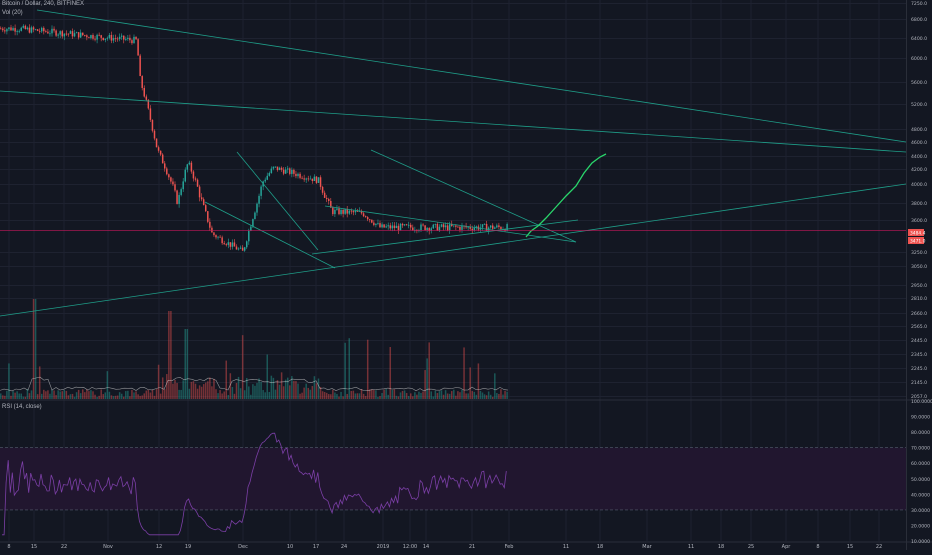  I want to click on price-axis-tick-label: 2660.0, so click(919, 314).